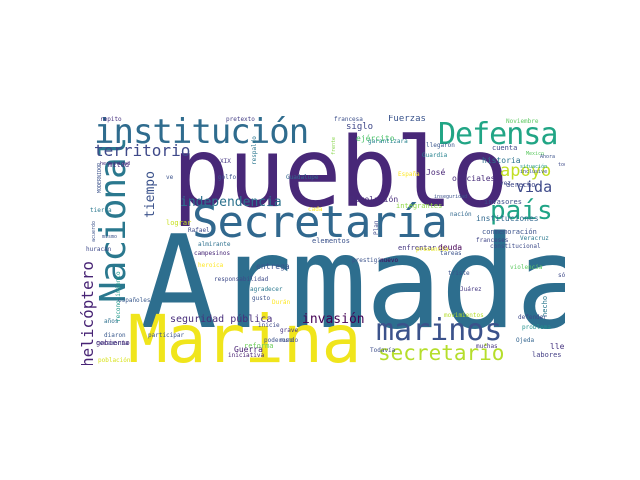 This screenshot has height=480, width=640. What do you see at coordinates (436, 172) in the screenshot?
I see `word: José` at bounding box center [436, 172].